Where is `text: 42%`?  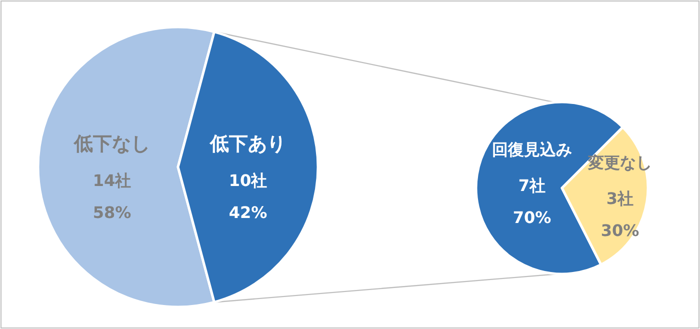 text: 42% is located at coordinates (248, 212).